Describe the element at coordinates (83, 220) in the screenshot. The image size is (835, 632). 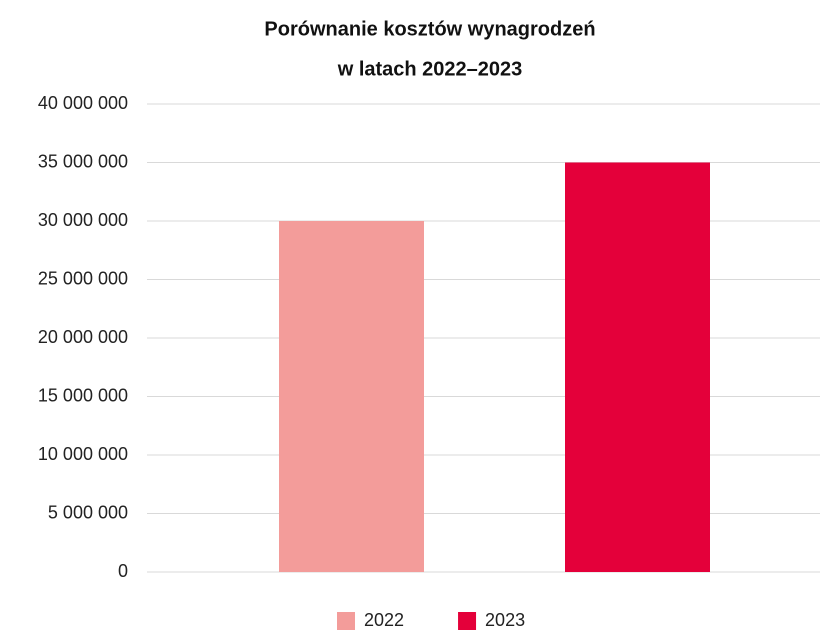
I see `y-tick-label: 30 000 000` at that location.